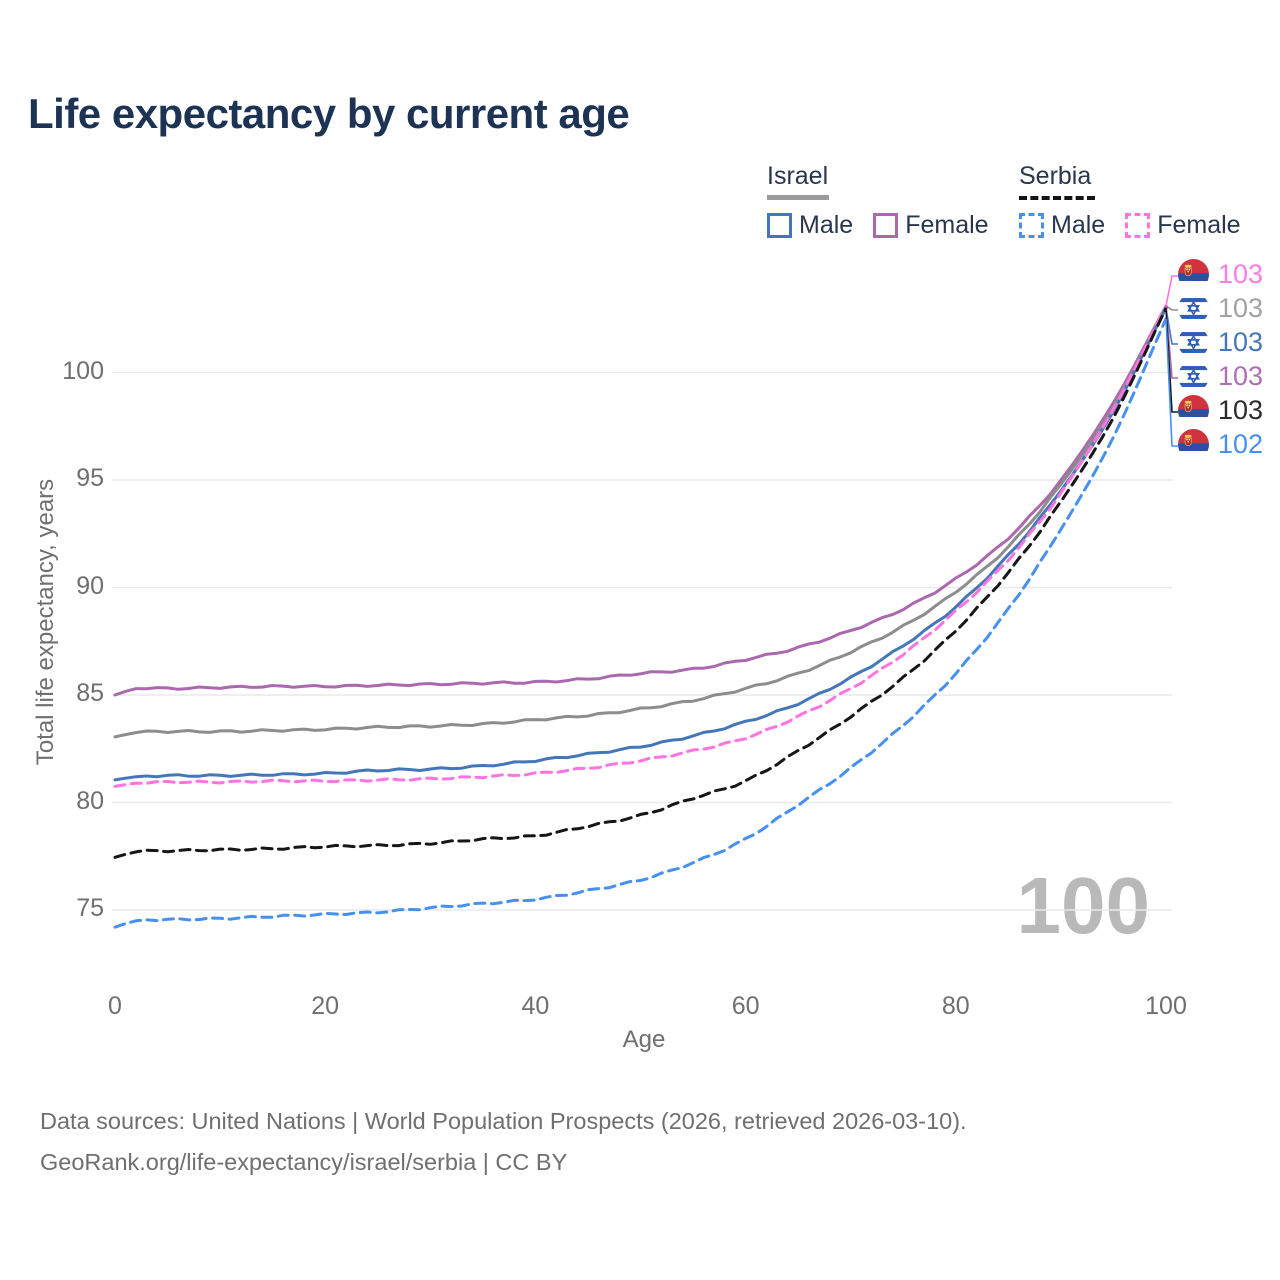 The image size is (1280, 1280). I want to click on x-tick-label: 40, so click(535, 1006).